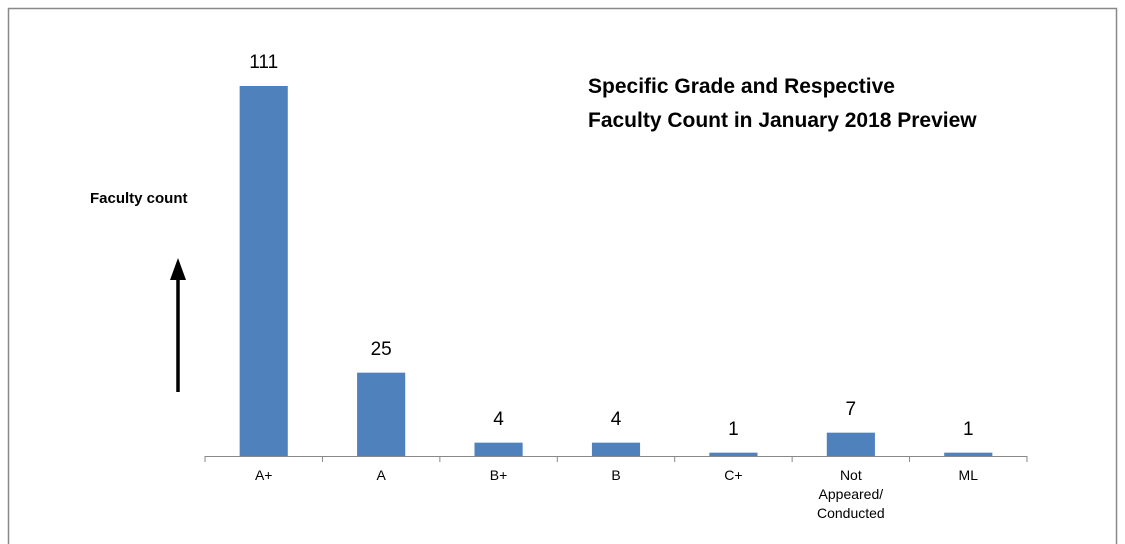 This screenshot has width=1125, height=544. Describe the element at coordinates (381, 475) in the screenshot. I see `x-tick-label: A` at that location.